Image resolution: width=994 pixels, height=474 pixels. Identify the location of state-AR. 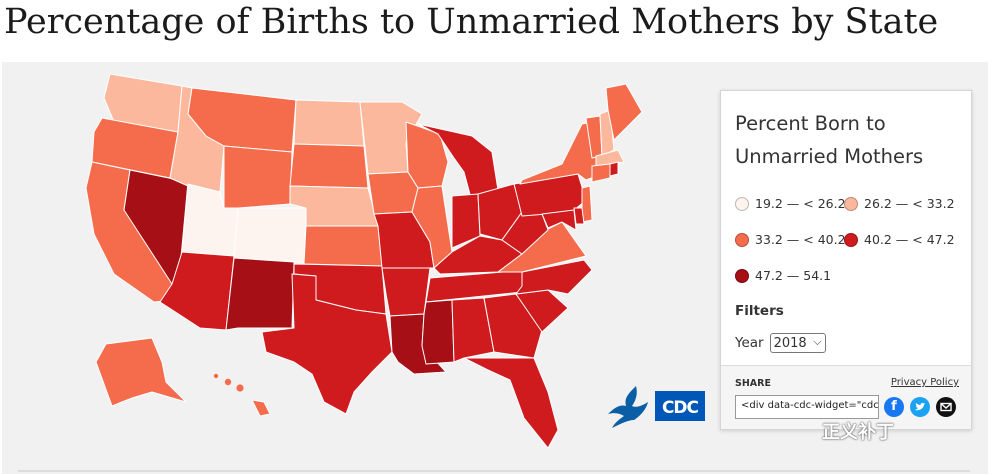
(406, 292).